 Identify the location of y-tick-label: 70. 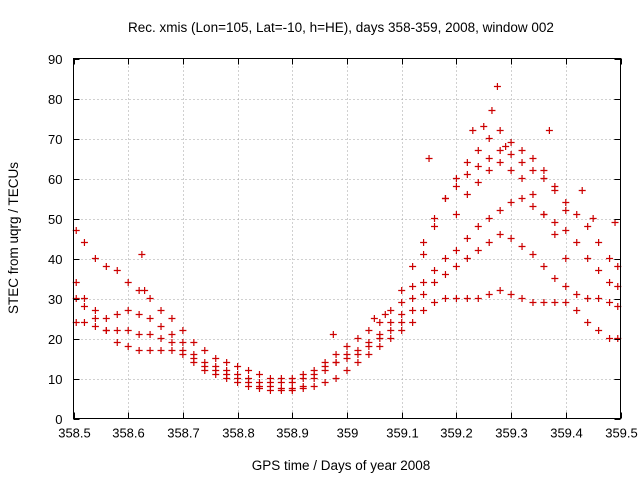
(55, 139).